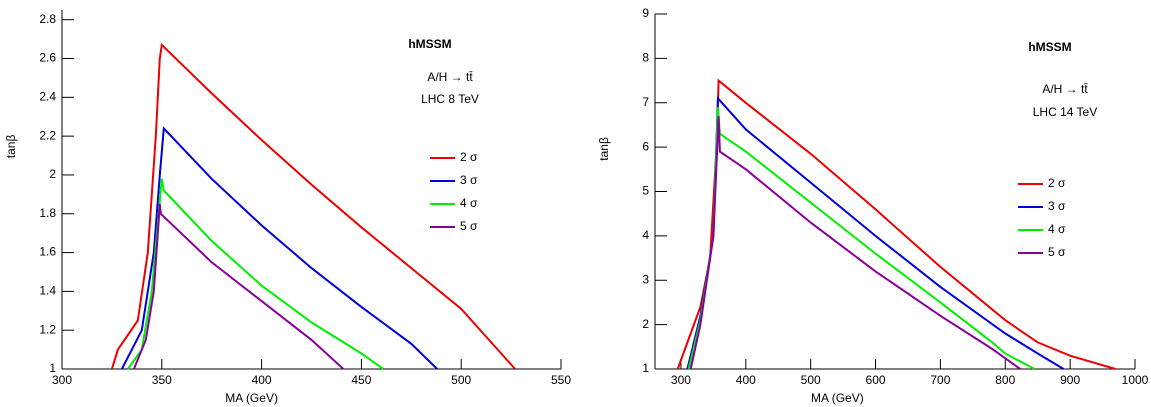  I want to click on x-tick-label: 350, so click(162, 380).